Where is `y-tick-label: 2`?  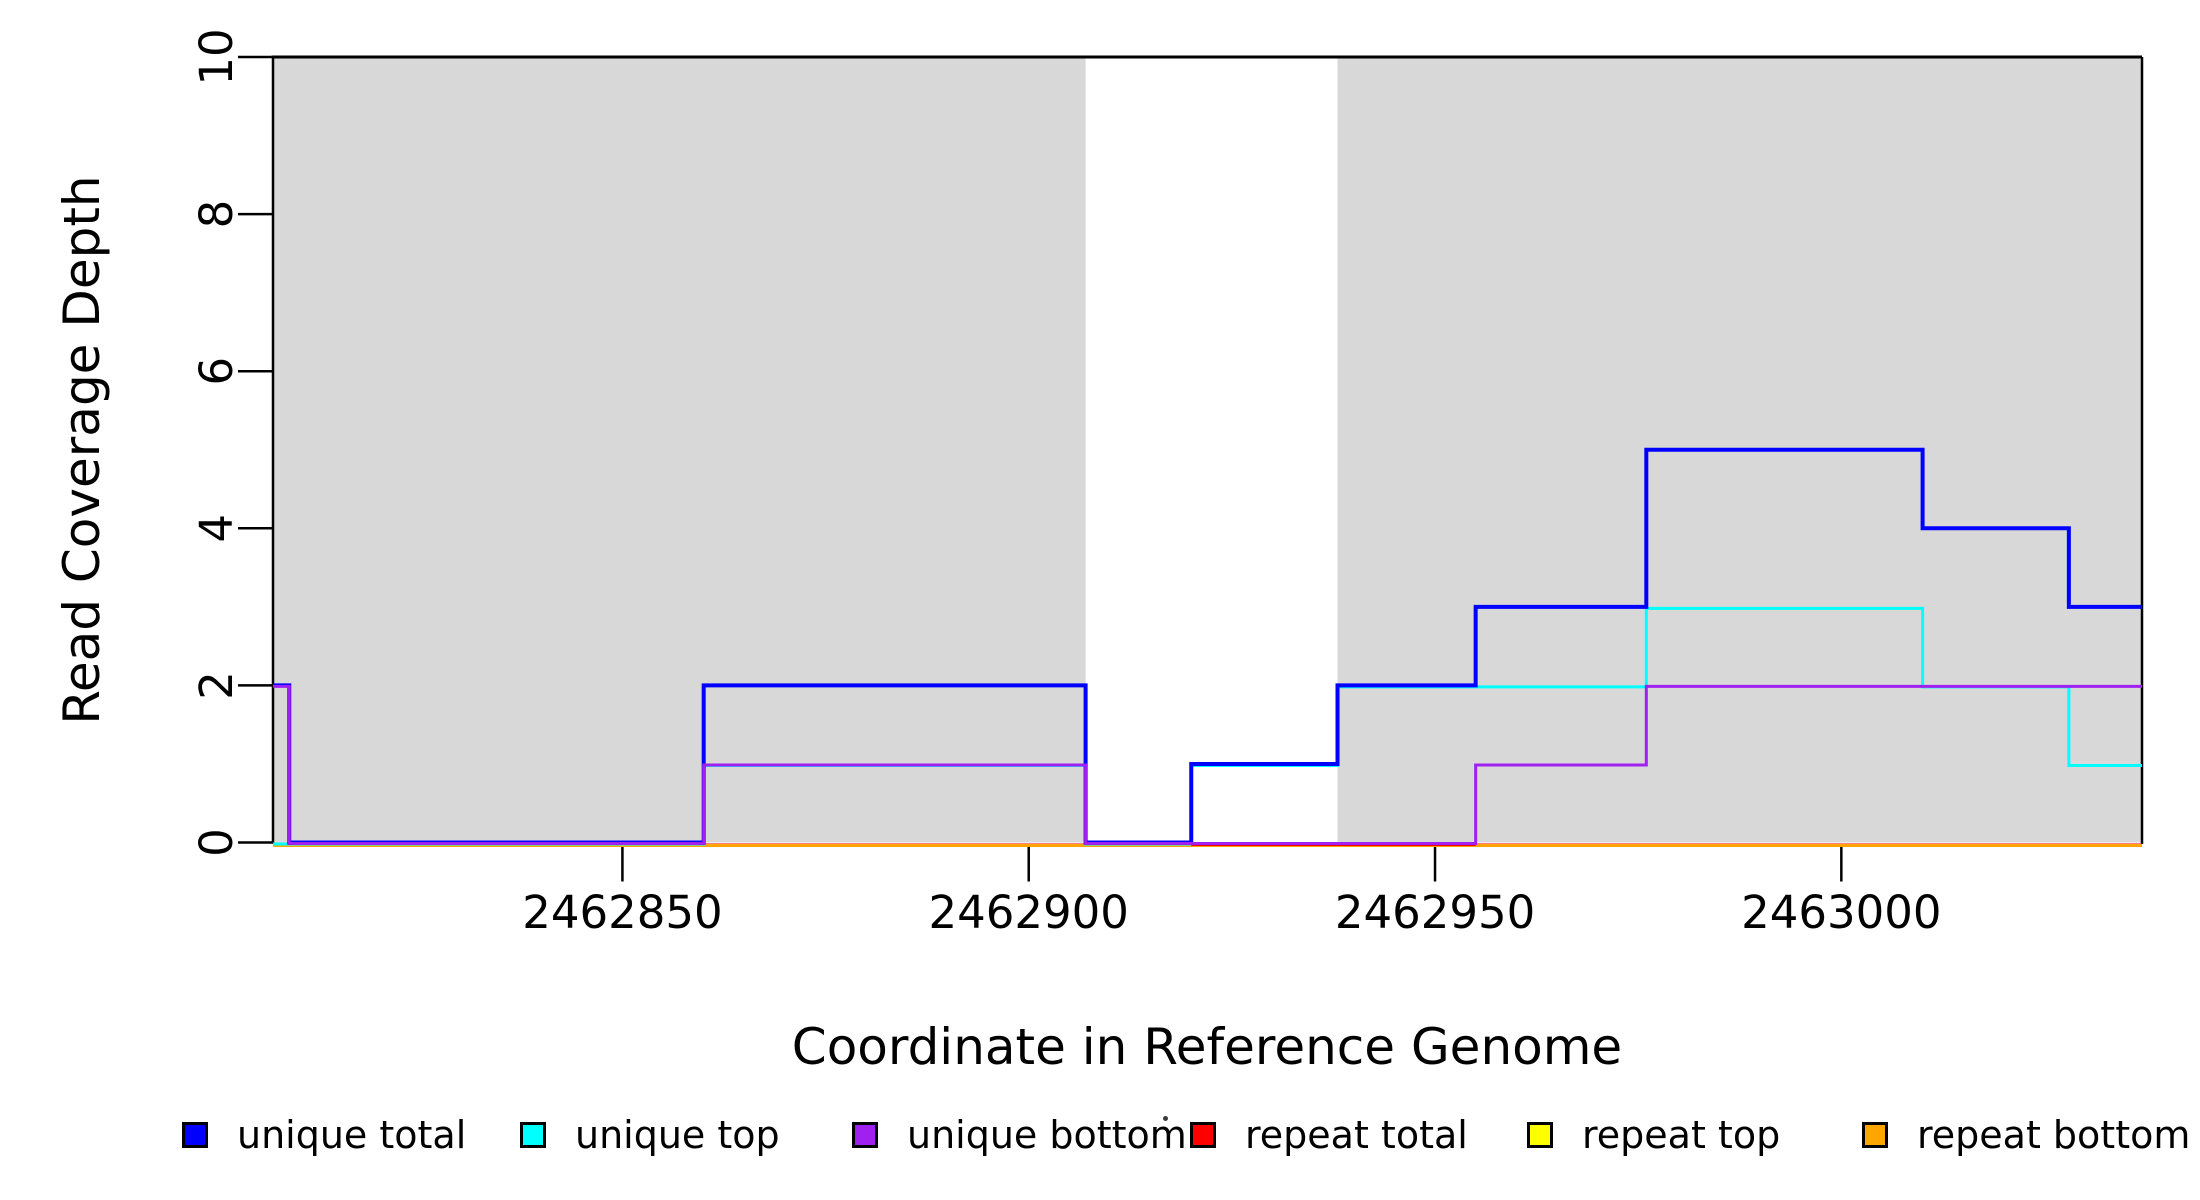
y-tick-label: 2 is located at coordinates (216, 685).